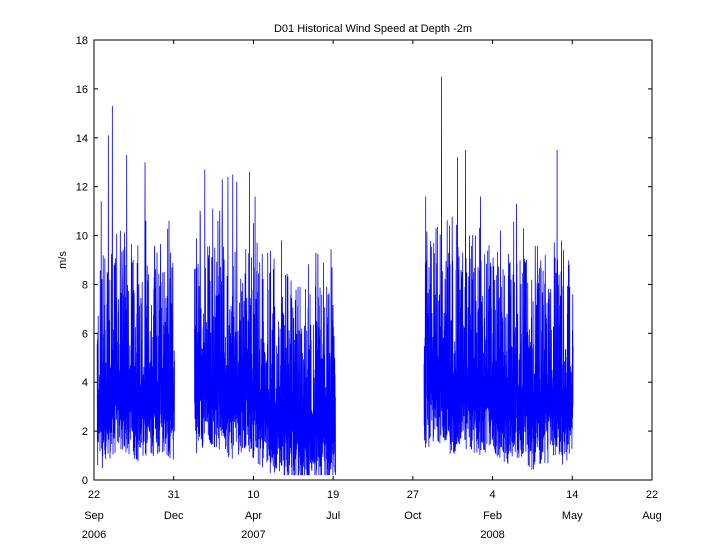  I want to click on y-tick-label: 4, so click(85, 383).